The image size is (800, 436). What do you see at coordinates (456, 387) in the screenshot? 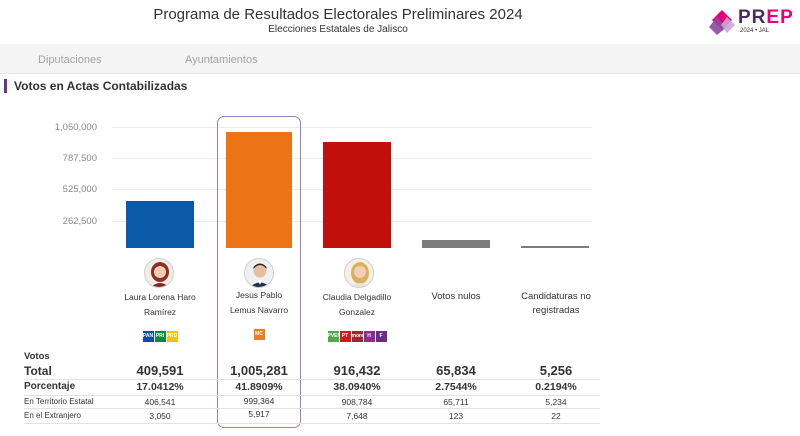
I see `percent-cell: 2.7544%` at bounding box center [456, 387].